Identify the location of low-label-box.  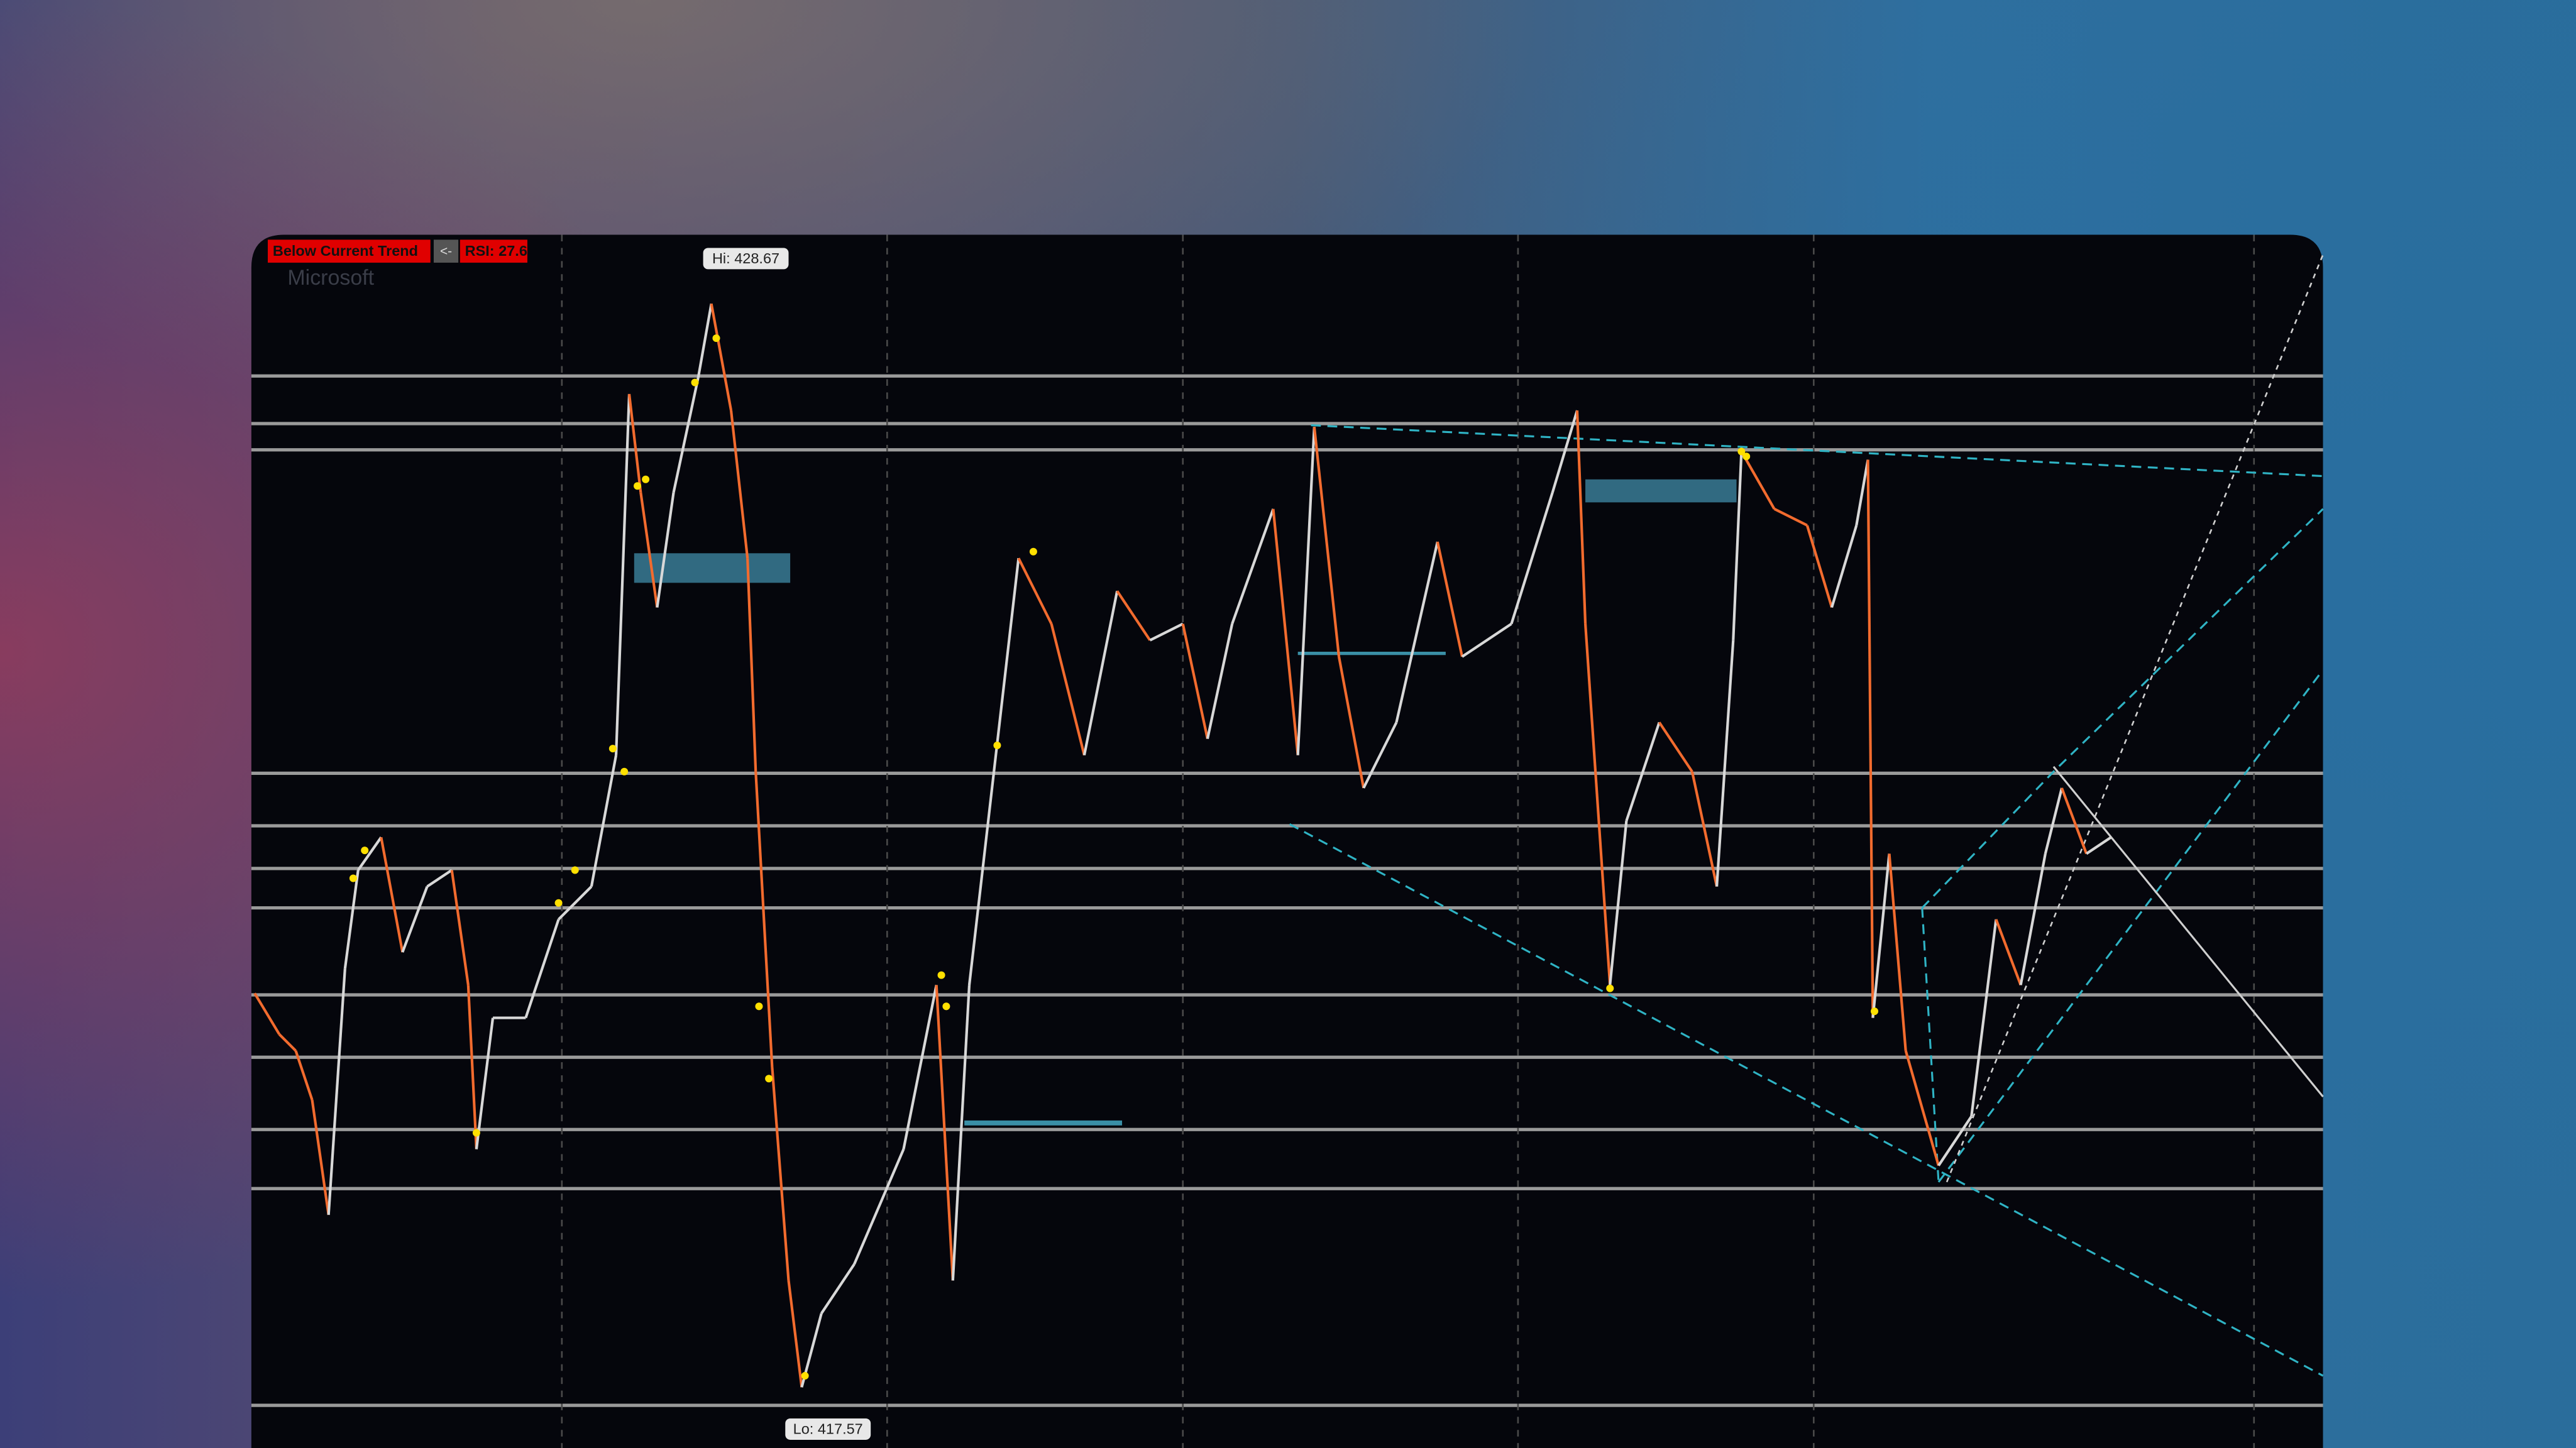
(828, 1429).